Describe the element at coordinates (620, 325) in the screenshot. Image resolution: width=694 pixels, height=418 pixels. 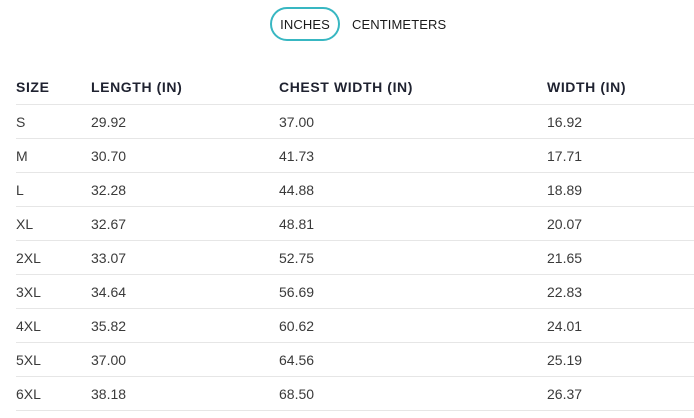
I see `cell-width: 24.01` at that location.